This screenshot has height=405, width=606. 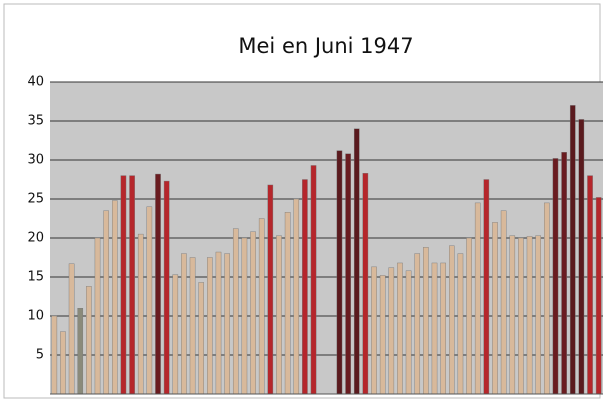 I want to click on y-tick-label: 30, so click(x=35, y=160).